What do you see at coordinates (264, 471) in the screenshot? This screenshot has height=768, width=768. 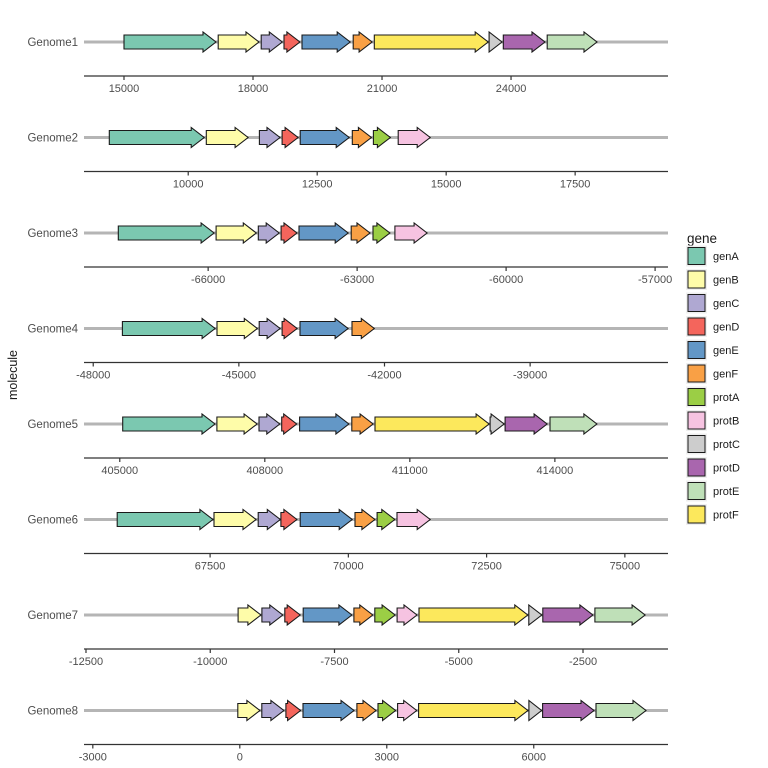 I see `x-axis-tick-label: 408000` at bounding box center [264, 471].